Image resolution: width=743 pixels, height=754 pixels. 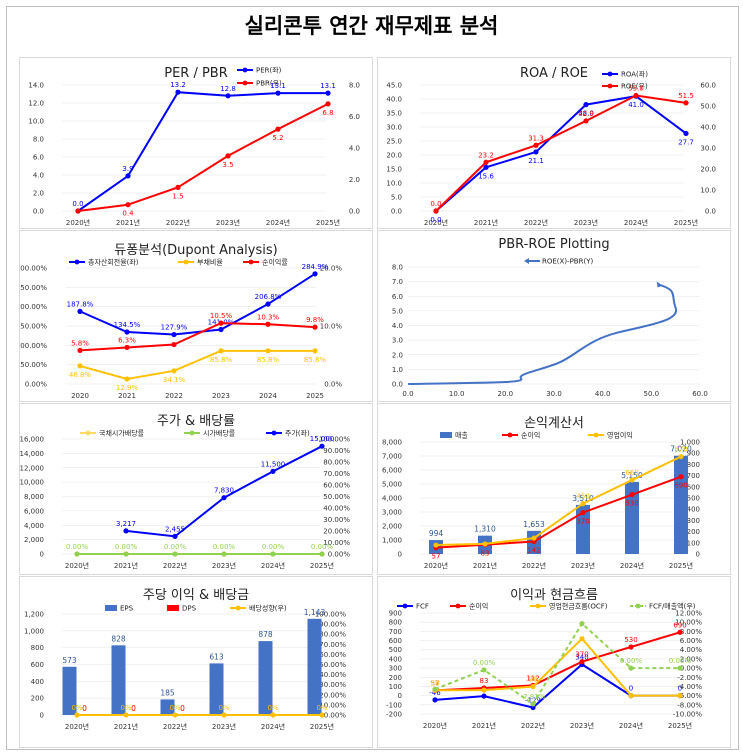 What do you see at coordinates (436, 557) in the screenshot?
I see `data-label: 57` at bounding box center [436, 557].